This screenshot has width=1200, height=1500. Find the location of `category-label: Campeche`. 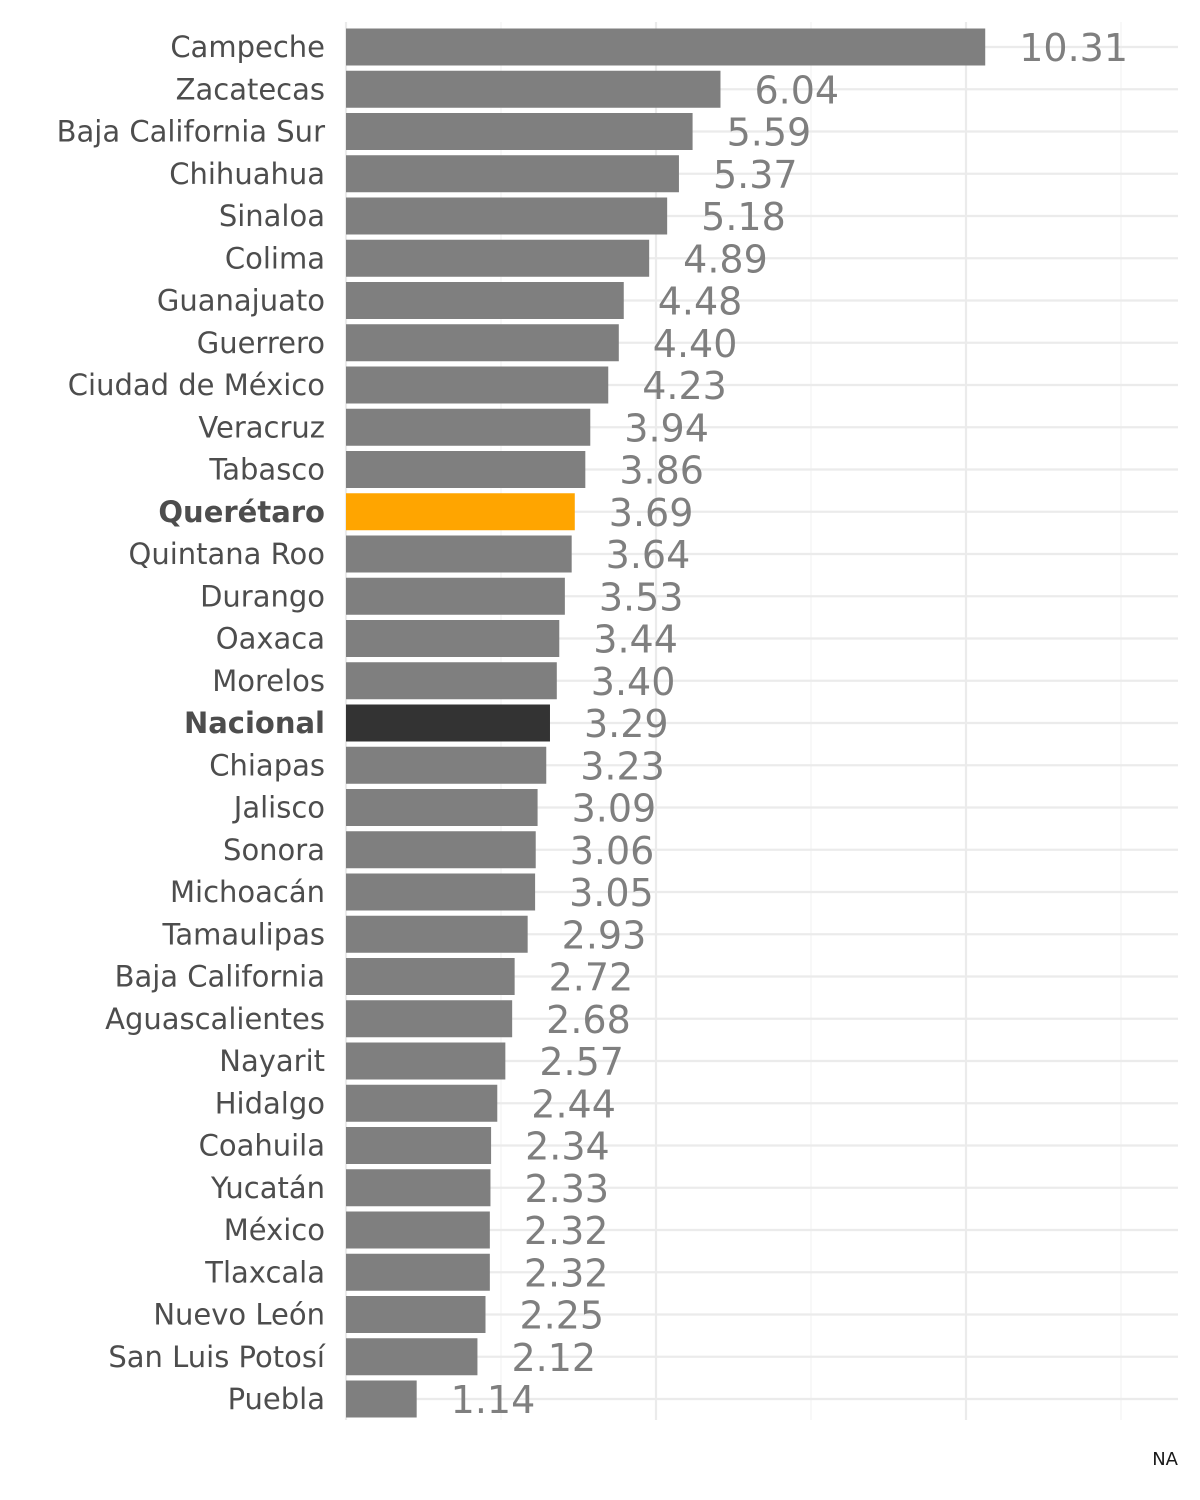

category-label: Campeche is located at coordinates (247, 47).